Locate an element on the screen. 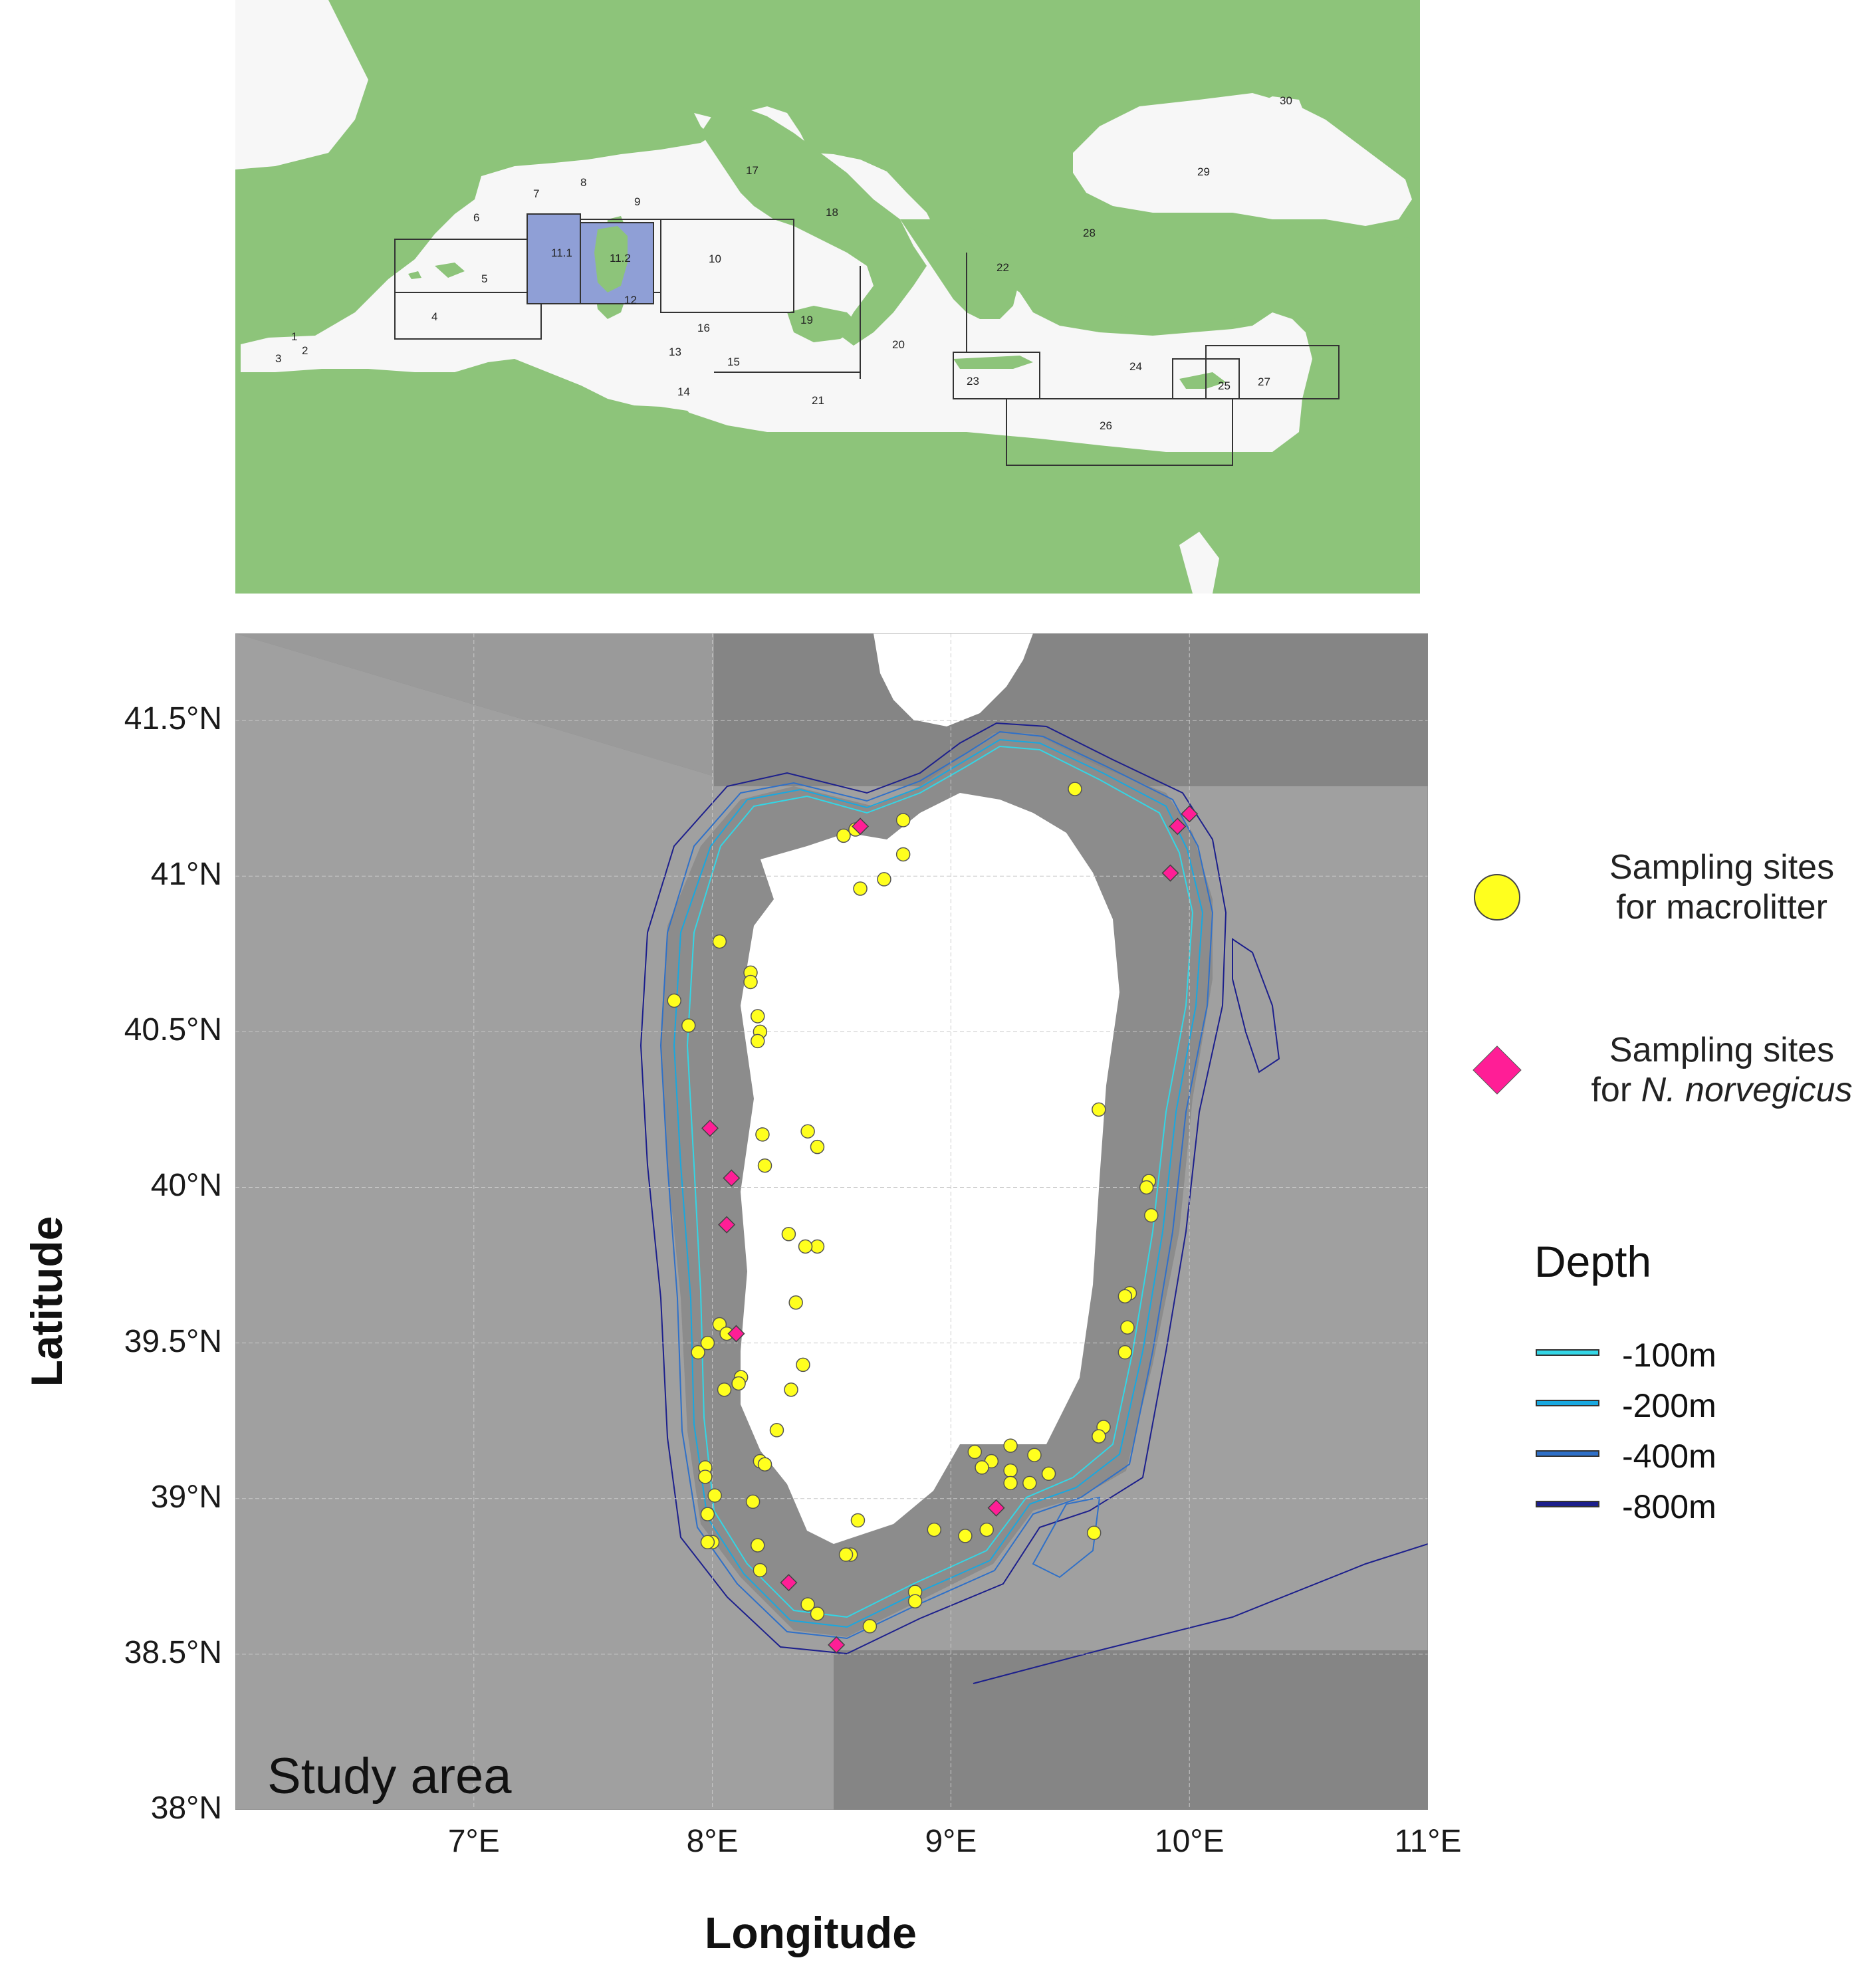  legend-macrolitter-line1: Sampling sites is located at coordinates (1722, 867).